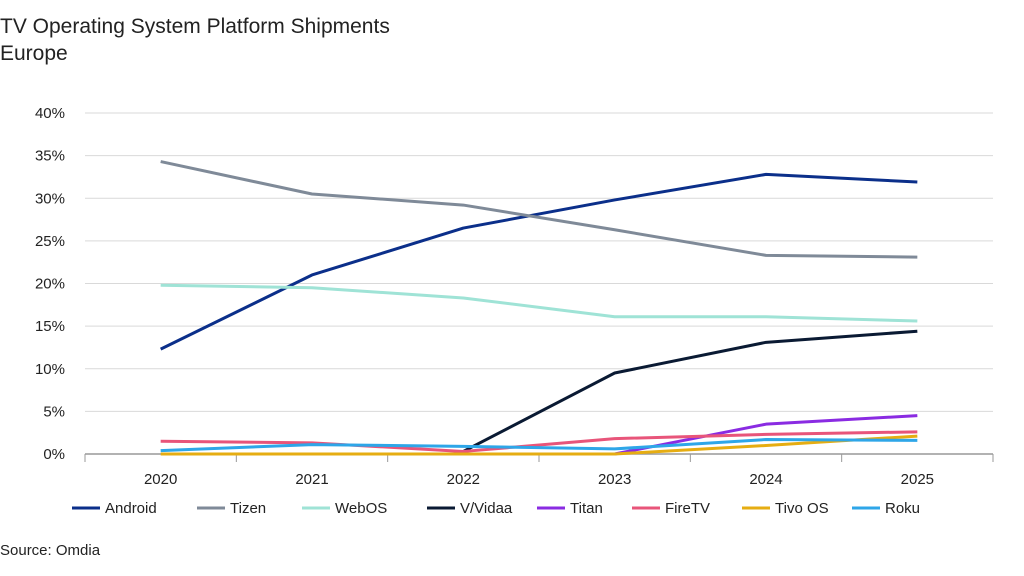 This screenshot has height=576, width=1024. I want to click on series-line-vvidaa, so click(690, 391).